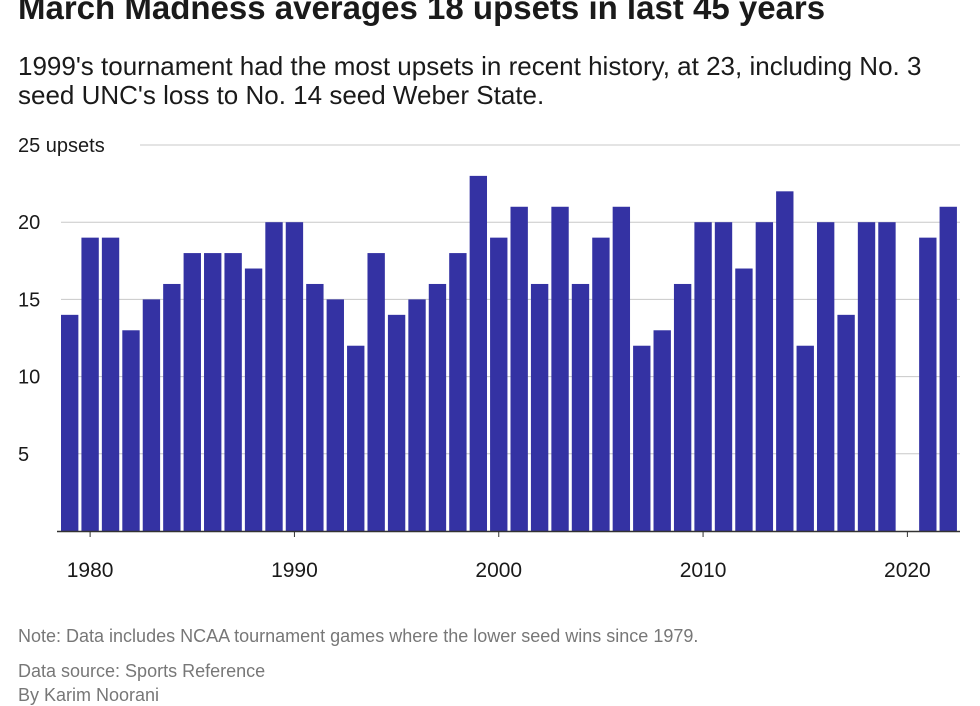 This screenshot has height=706, width=980. What do you see at coordinates (499, 384) in the screenshot?
I see `bar-2000` at bounding box center [499, 384].